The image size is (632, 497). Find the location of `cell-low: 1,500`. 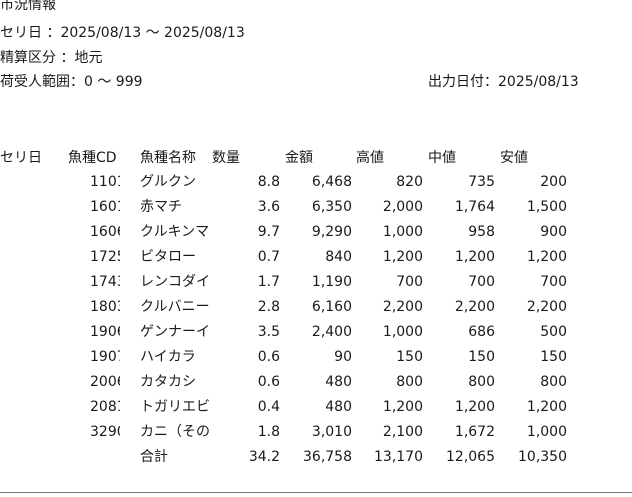

cell-low: 1,500 is located at coordinates (546, 207).